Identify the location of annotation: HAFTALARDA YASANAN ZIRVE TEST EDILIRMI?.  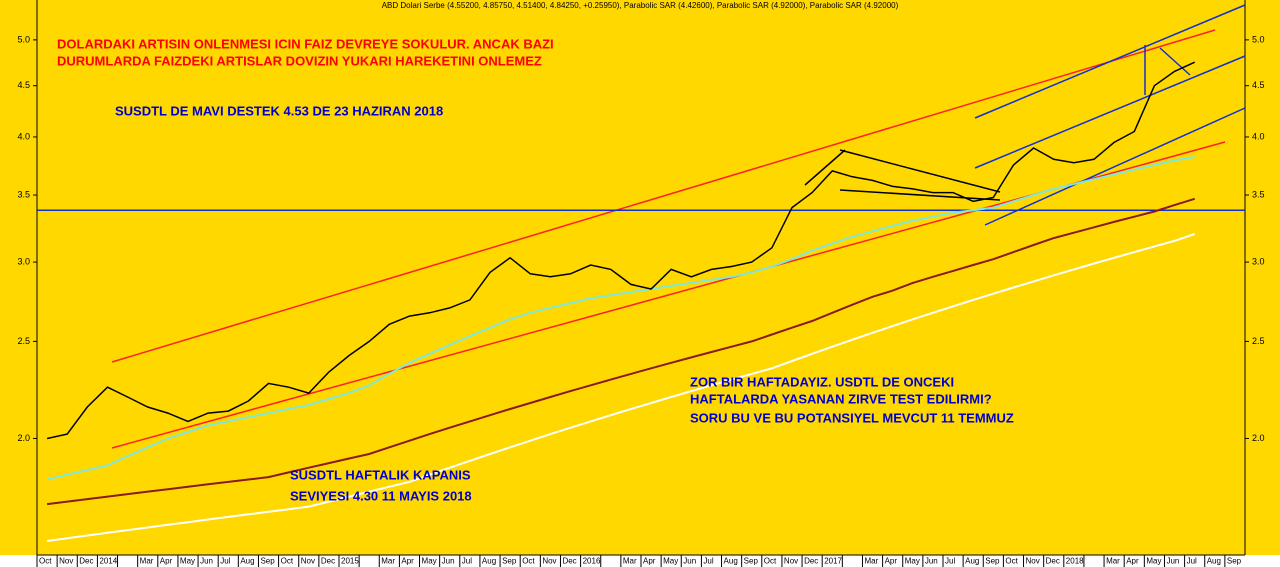
(841, 398).